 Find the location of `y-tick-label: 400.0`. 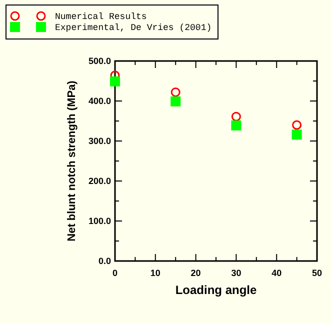

y-tick-label: 400.0 is located at coordinates (99, 101).